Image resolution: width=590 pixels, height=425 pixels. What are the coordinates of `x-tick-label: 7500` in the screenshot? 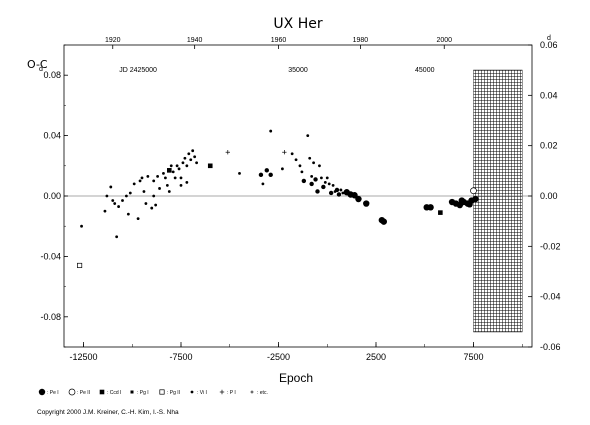 It's located at (473, 357).